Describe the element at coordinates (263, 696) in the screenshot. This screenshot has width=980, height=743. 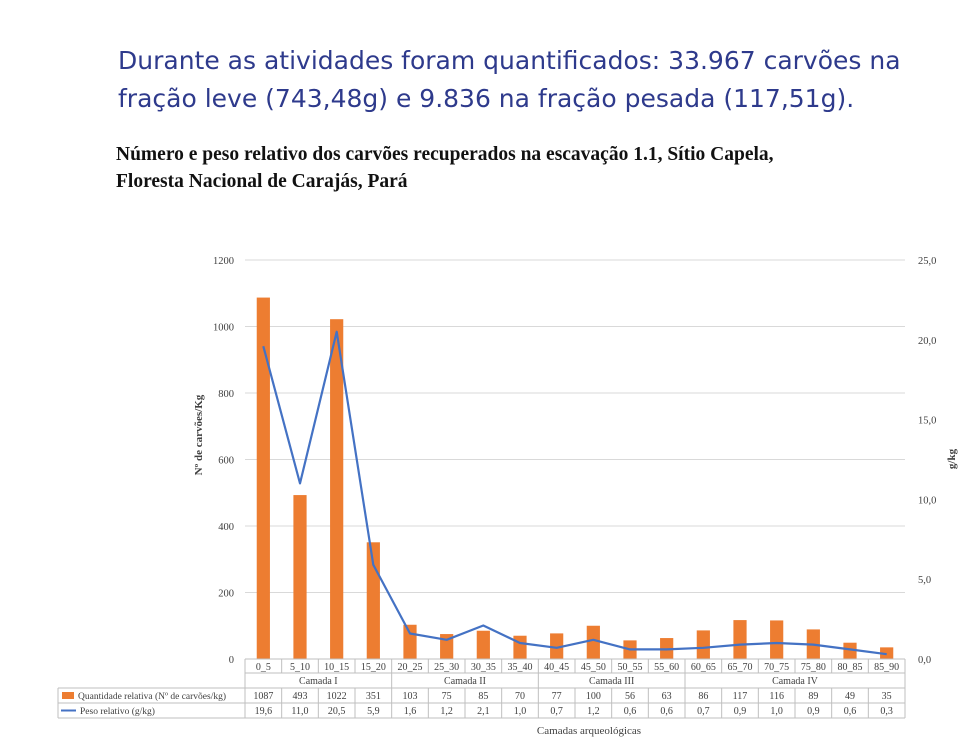
I see `bar-value-label: 1087` at that location.